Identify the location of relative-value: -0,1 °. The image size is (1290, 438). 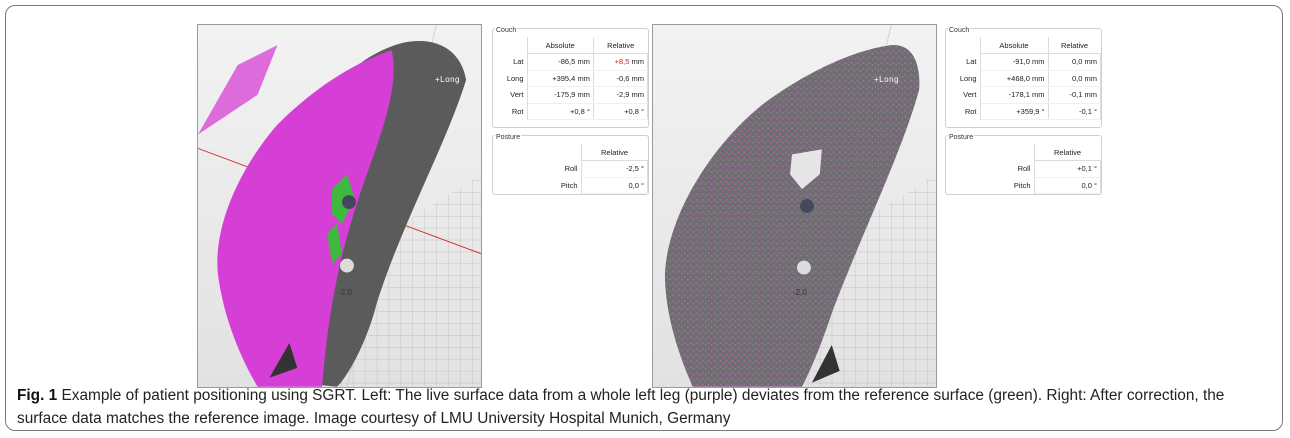
(1075, 111).